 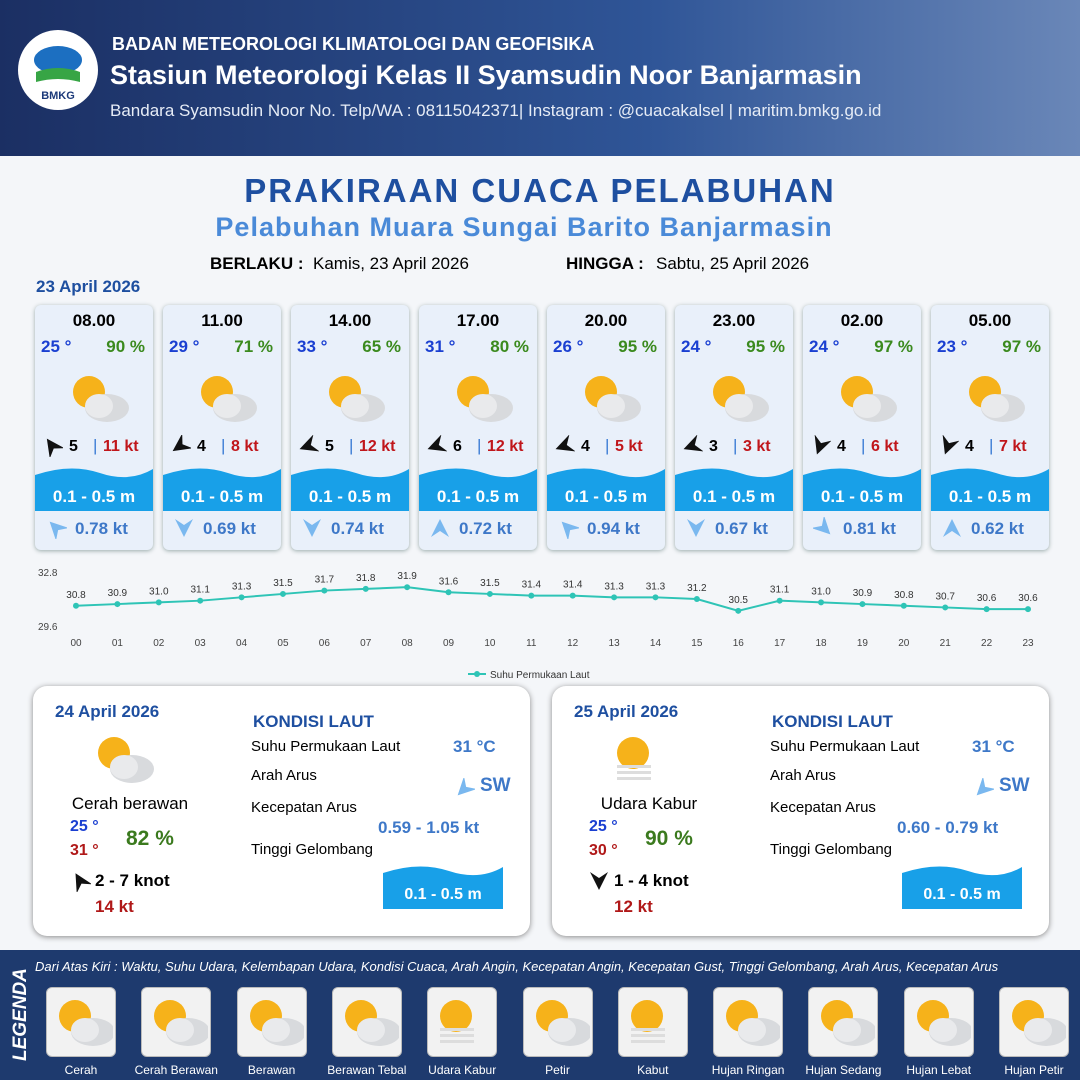 I want to click on x-tick-label: 19, so click(x=863, y=643).